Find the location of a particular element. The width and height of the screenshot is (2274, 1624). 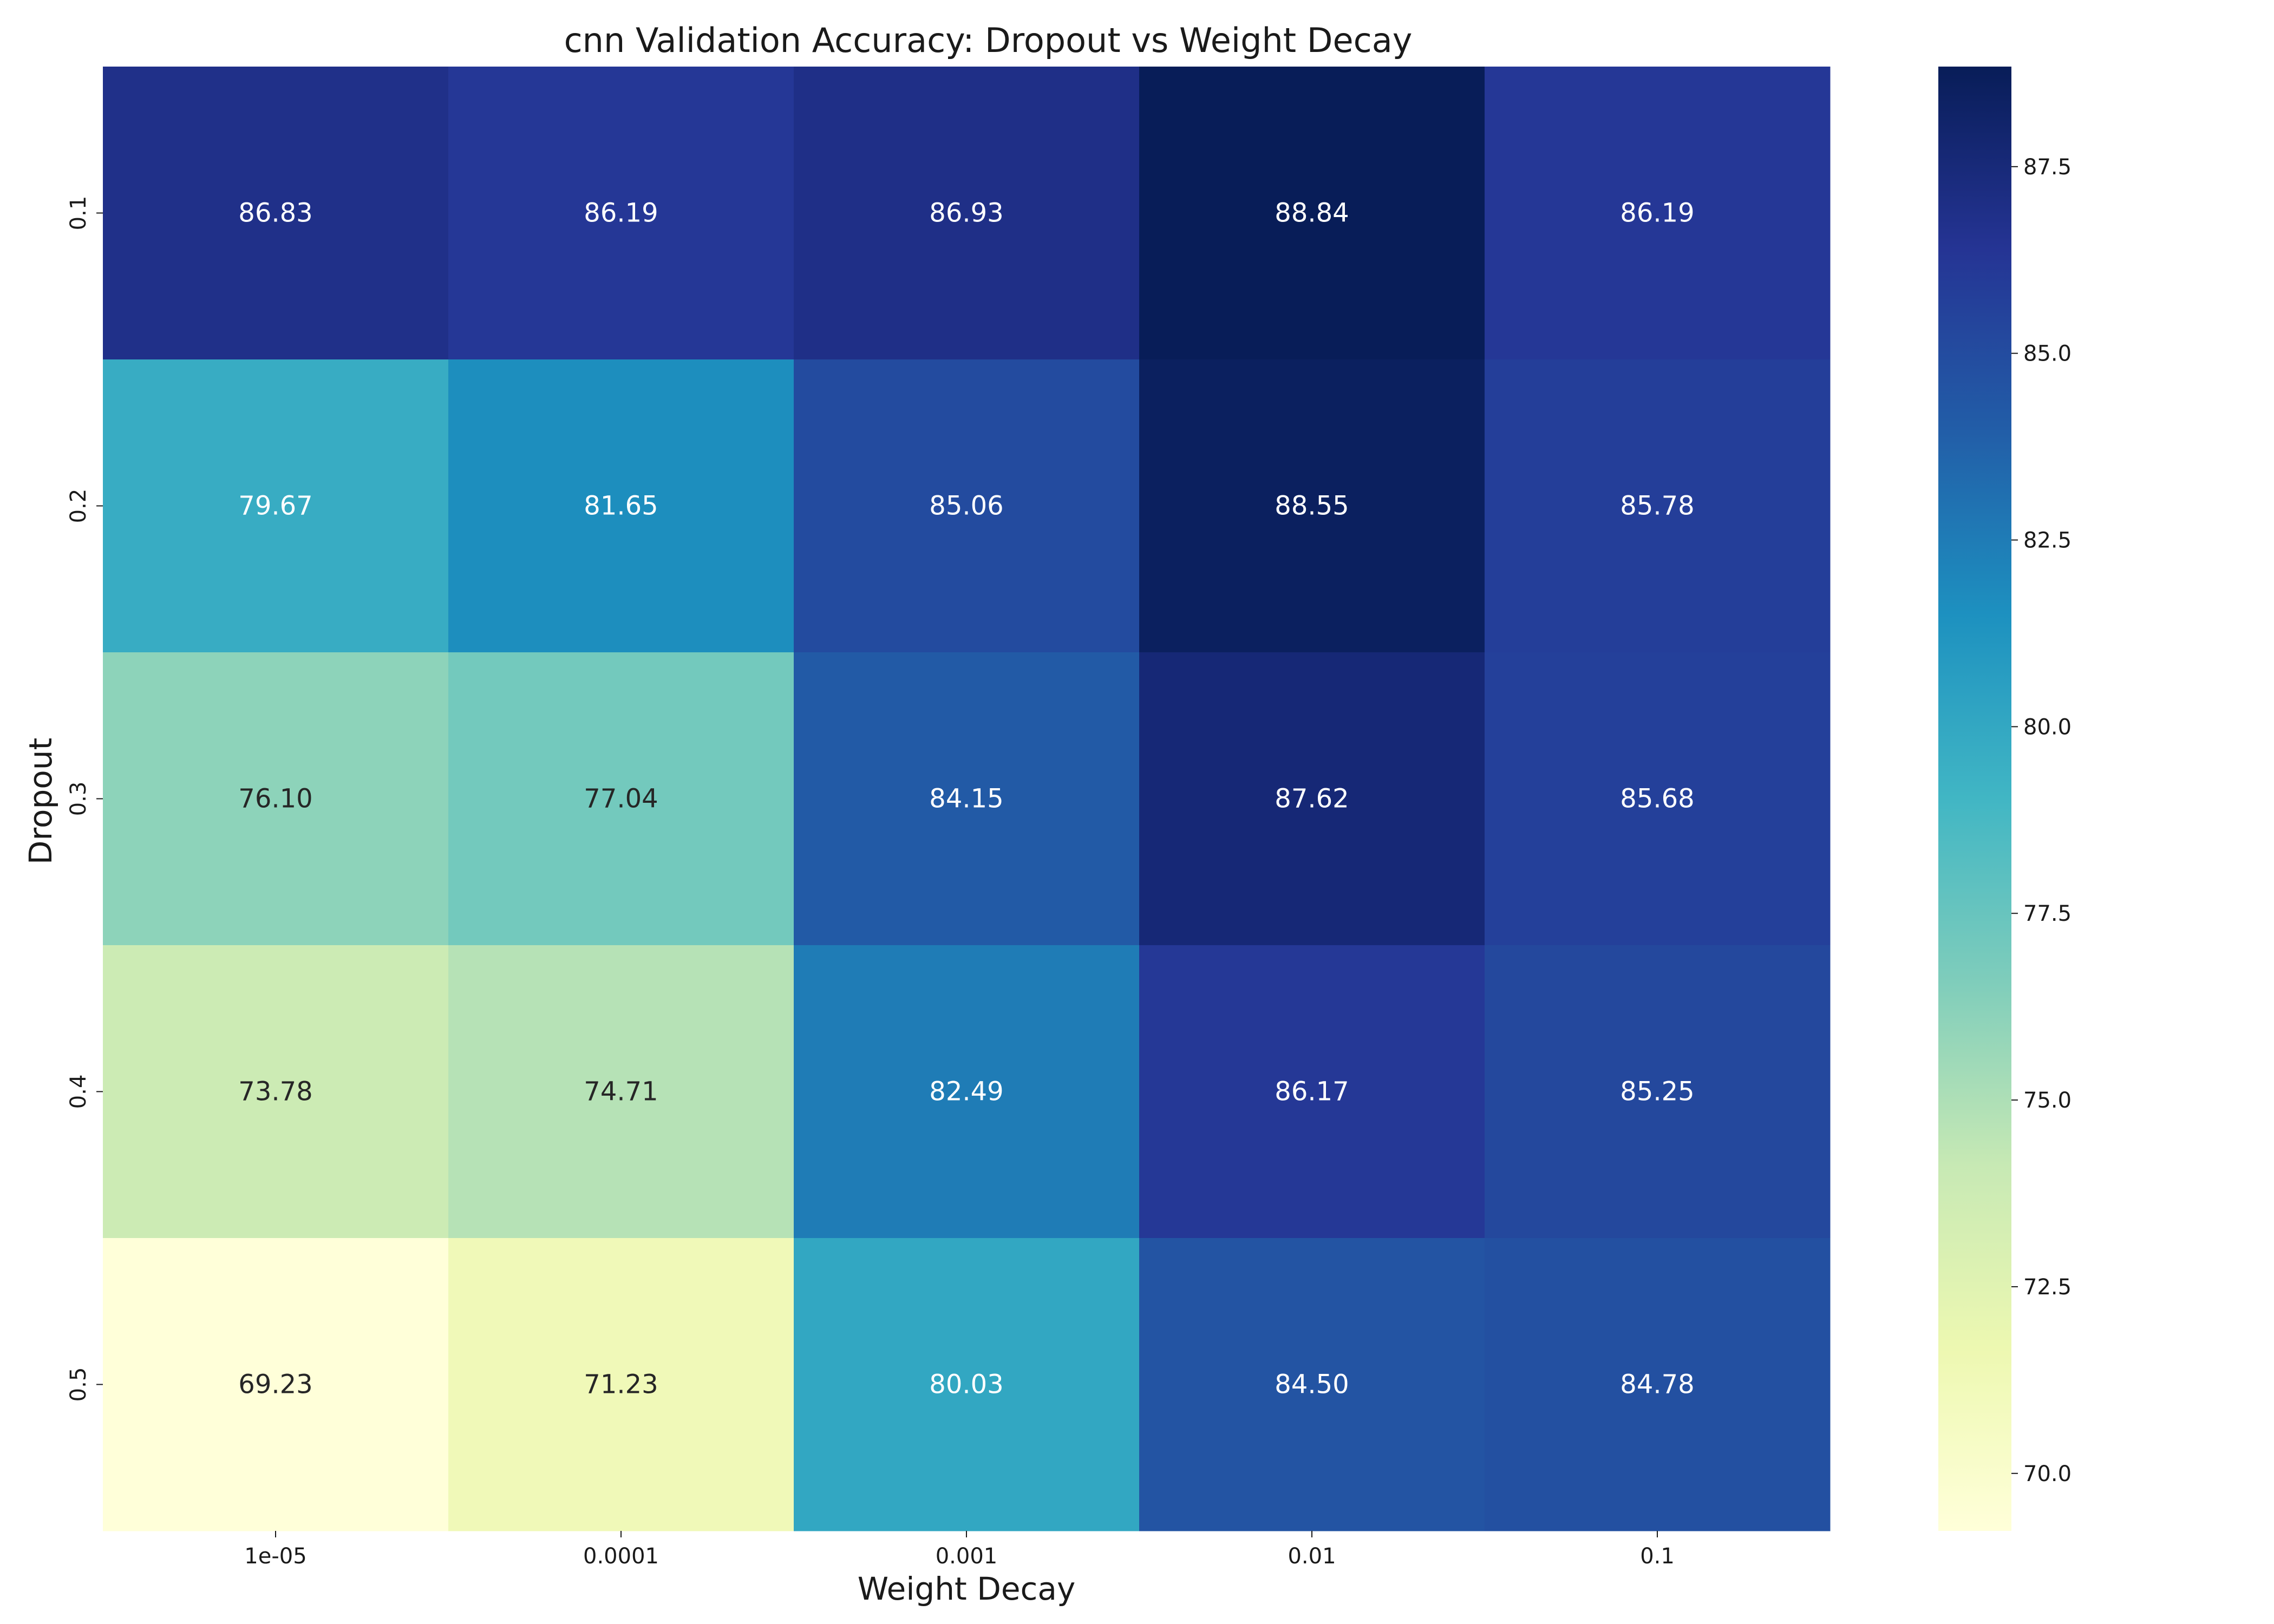

x-tick-label: 1e-05 is located at coordinates (275, 1556).